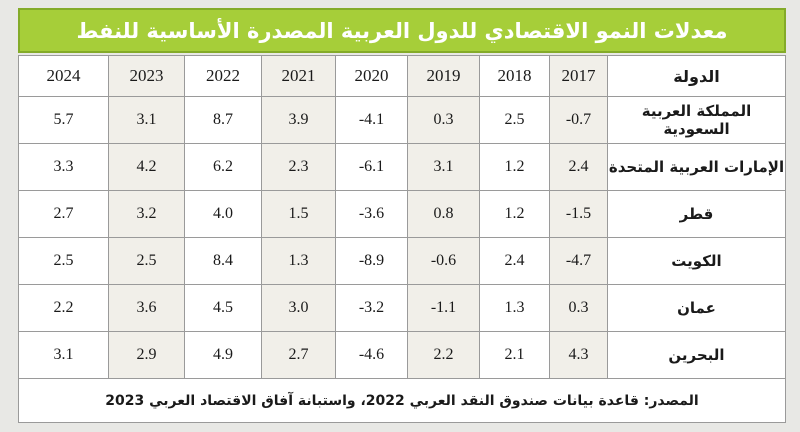  Describe the element at coordinates (371, 76) in the screenshot. I see `year-header-2020: 2020` at that location.